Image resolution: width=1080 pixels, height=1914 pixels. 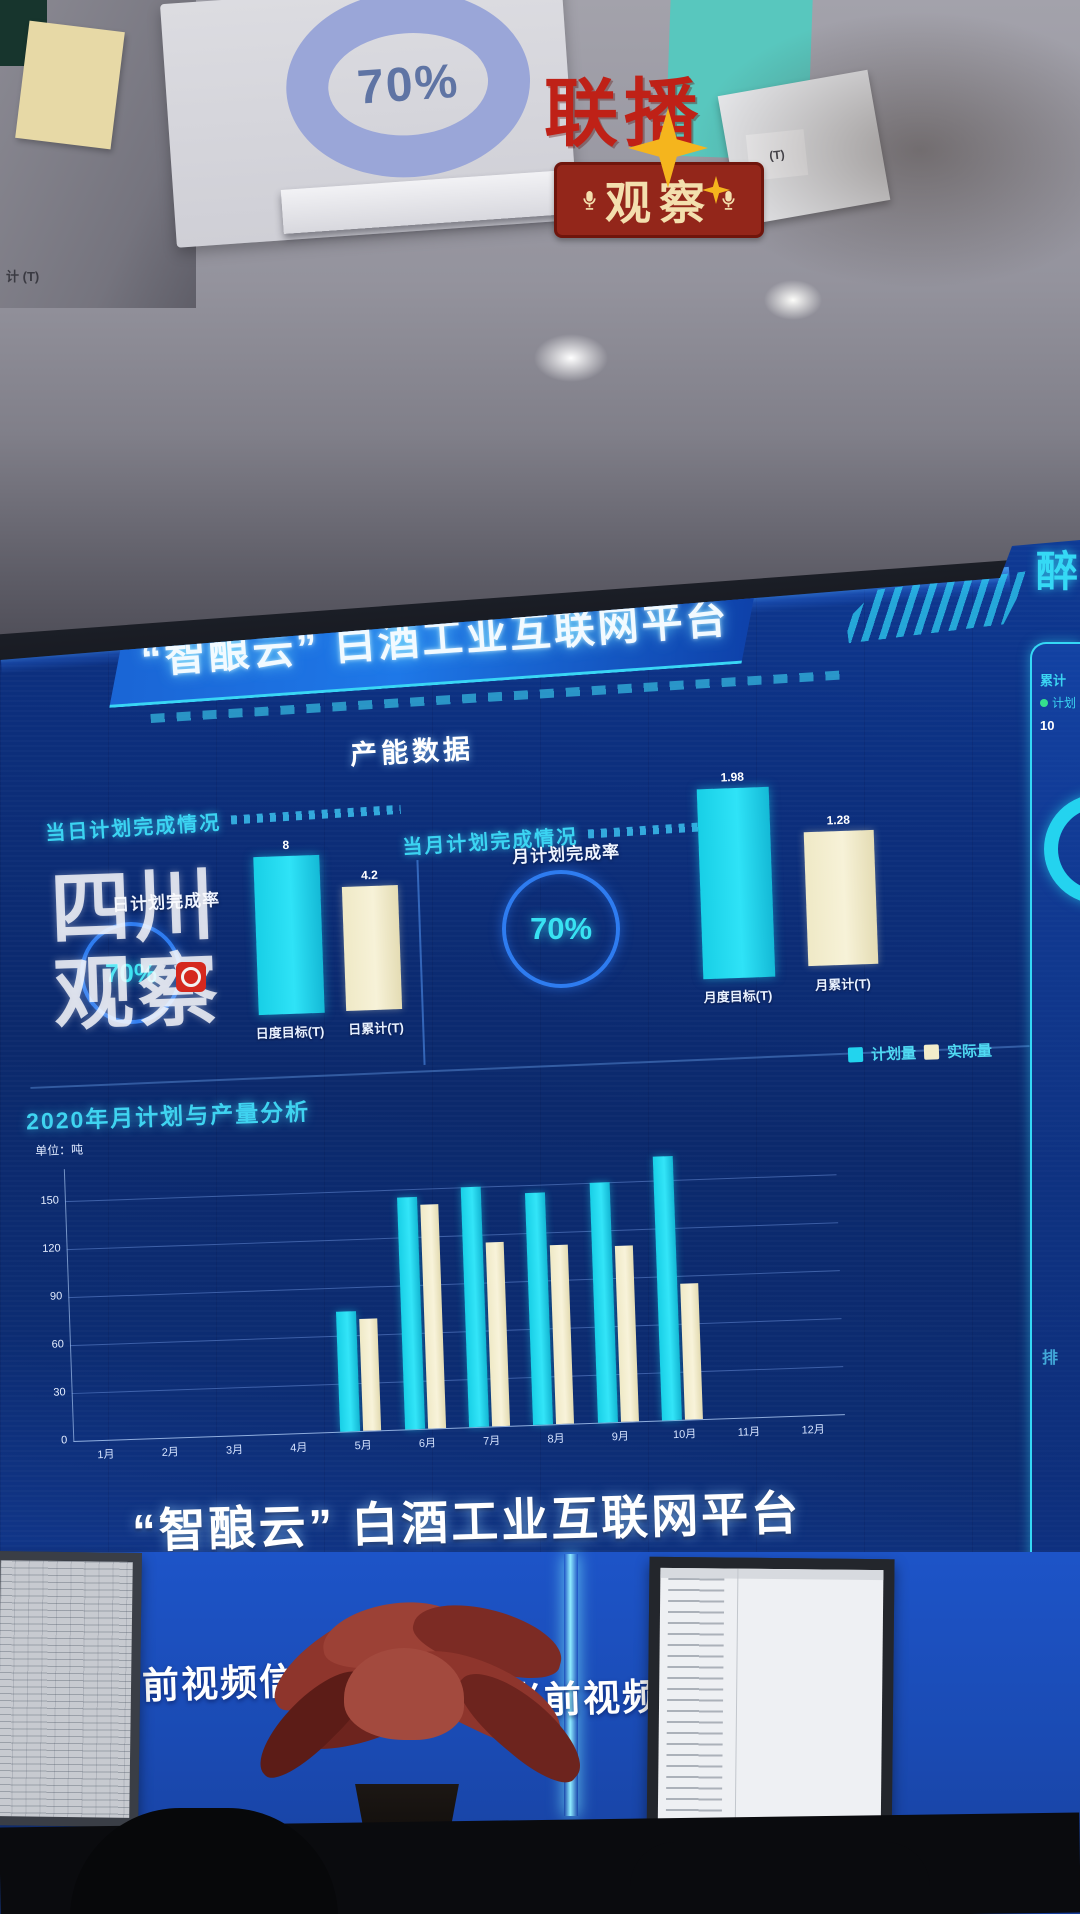 What do you see at coordinates (665, 148) in the screenshot?
I see `channel-logo: 联播 观察` at bounding box center [665, 148].